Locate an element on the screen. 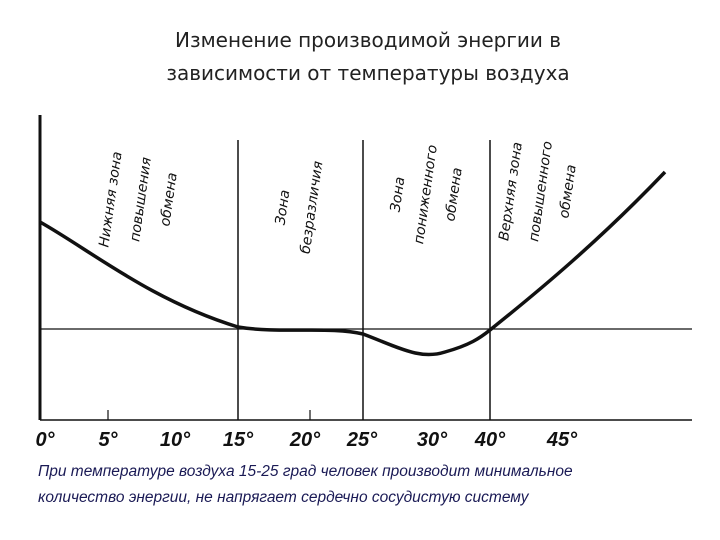 The image size is (720, 540). title: зависимости от температуры воздуха is located at coordinates (367, 73).